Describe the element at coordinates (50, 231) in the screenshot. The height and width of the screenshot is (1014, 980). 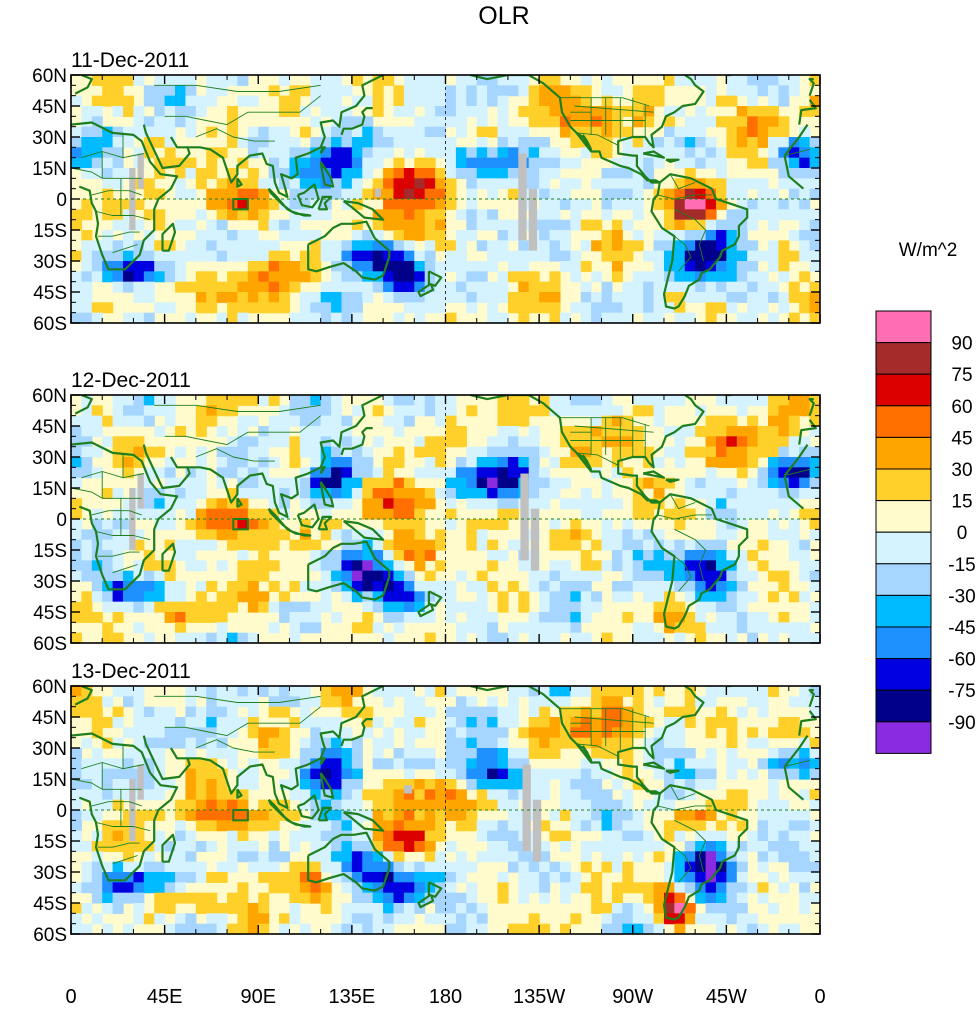
I see `lat-label: 15S` at that location.